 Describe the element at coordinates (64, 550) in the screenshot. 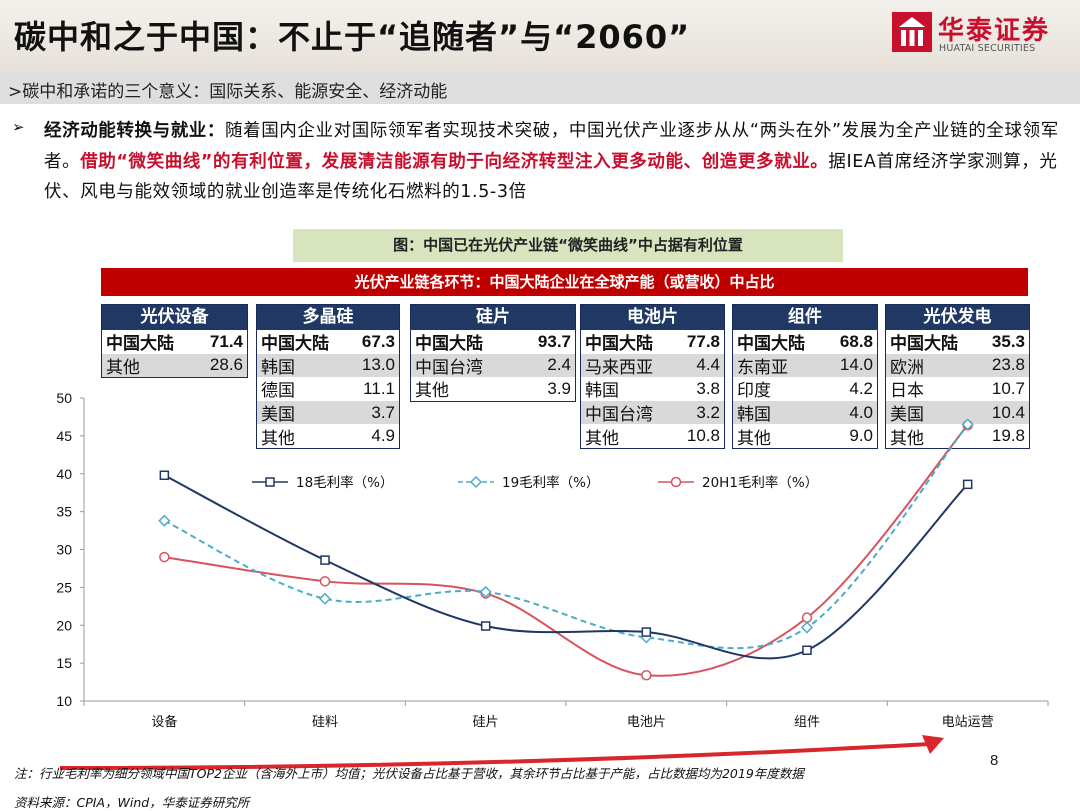

I see `y-tick-label: 30` at that location.